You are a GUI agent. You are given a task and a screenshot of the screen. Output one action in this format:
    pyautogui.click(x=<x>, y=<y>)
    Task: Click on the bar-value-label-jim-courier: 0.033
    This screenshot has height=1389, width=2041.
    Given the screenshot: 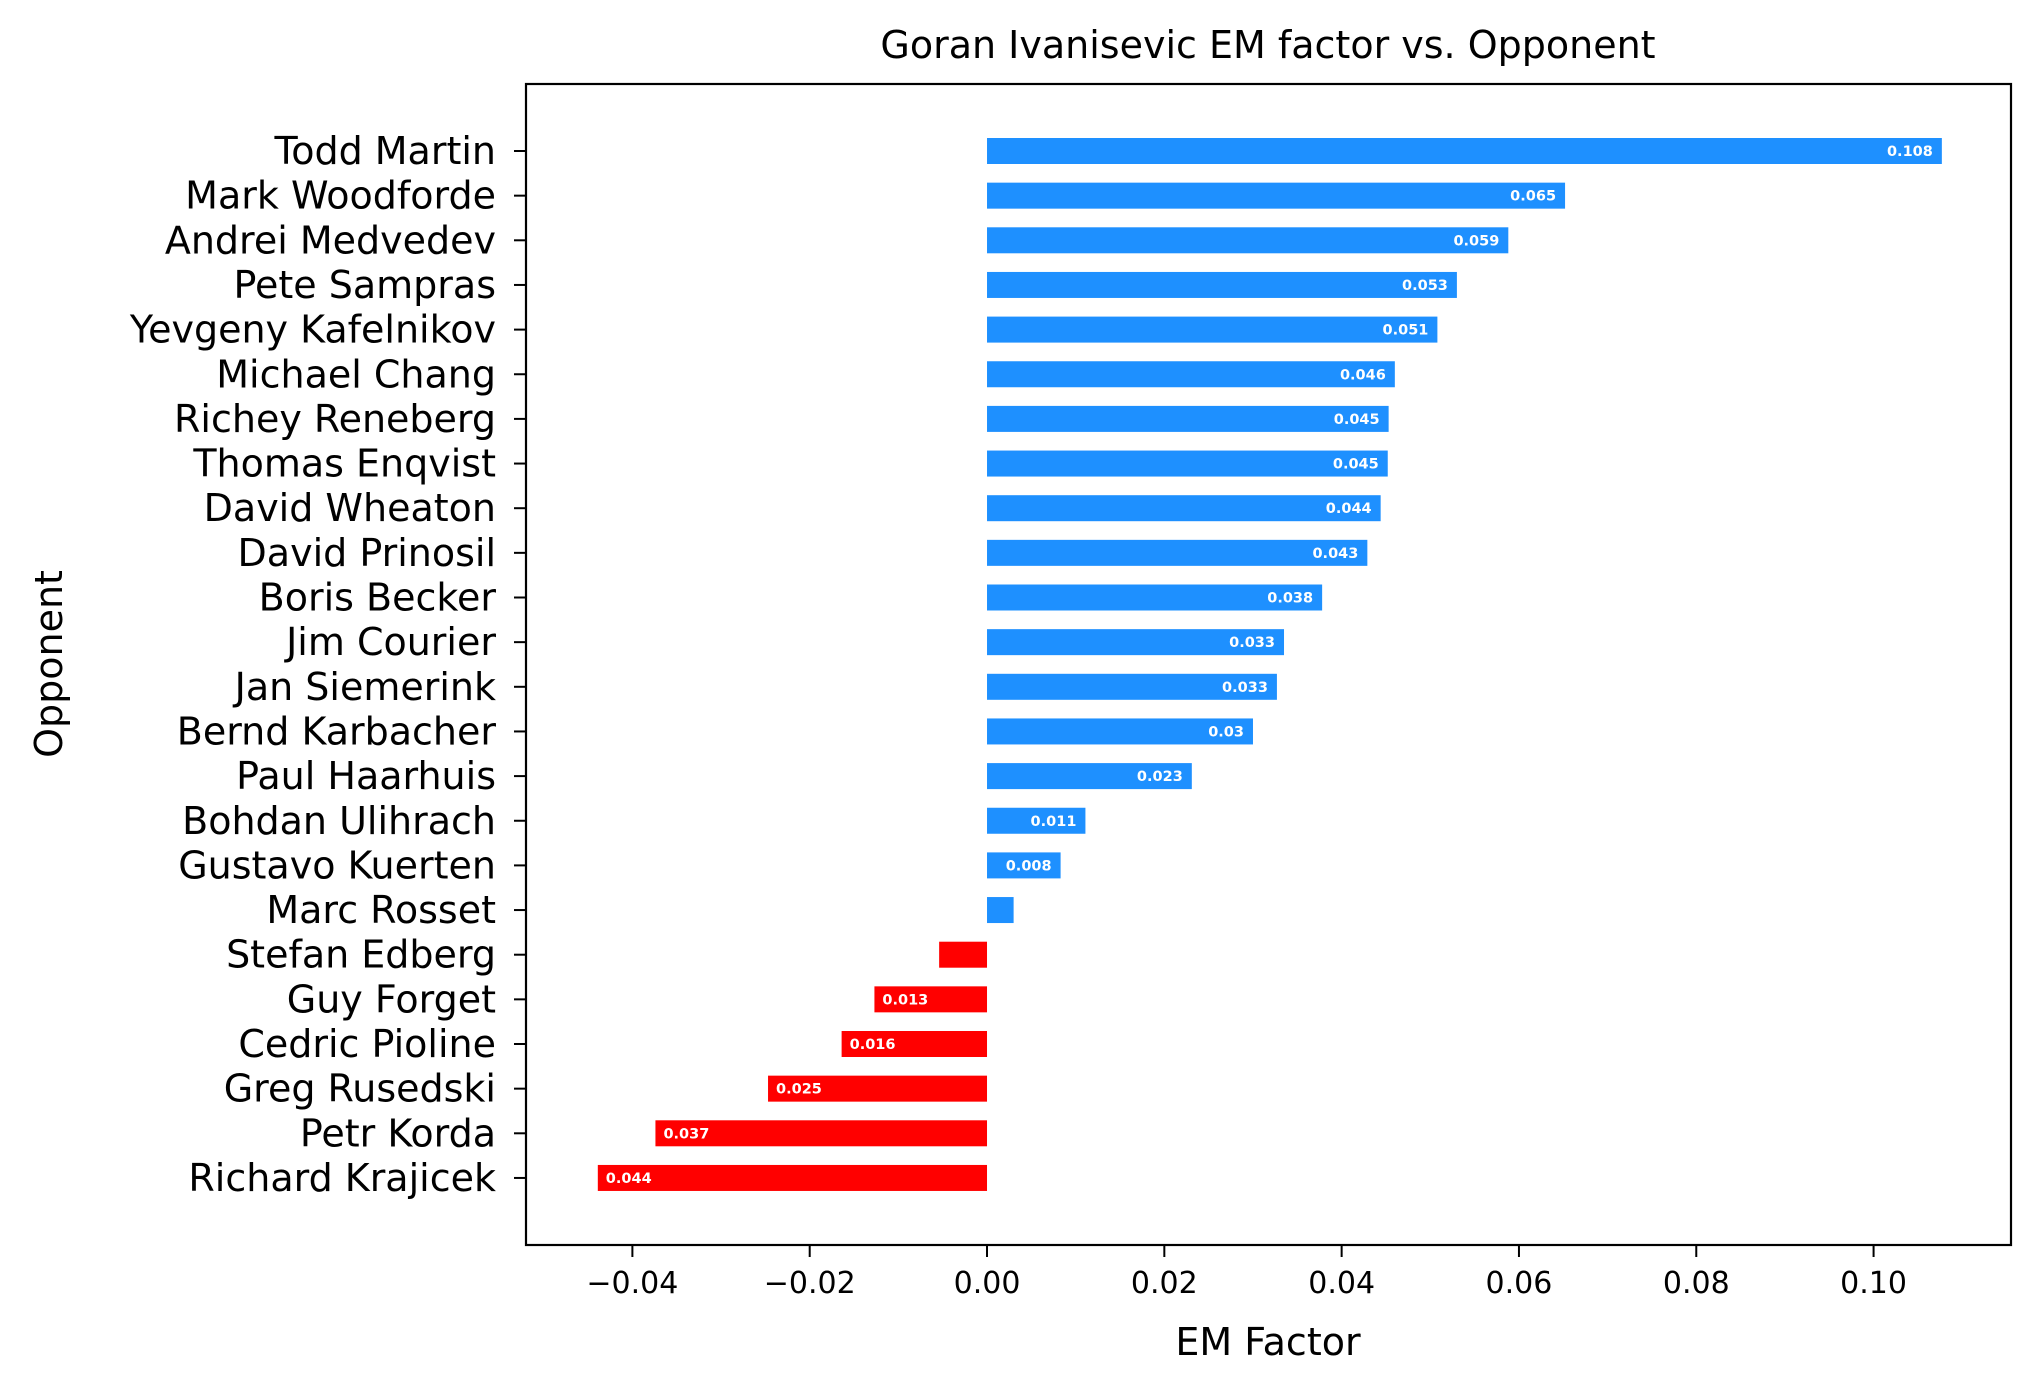 What is the action you would take?
    pyautogui.click(x=1252, y=643)
    